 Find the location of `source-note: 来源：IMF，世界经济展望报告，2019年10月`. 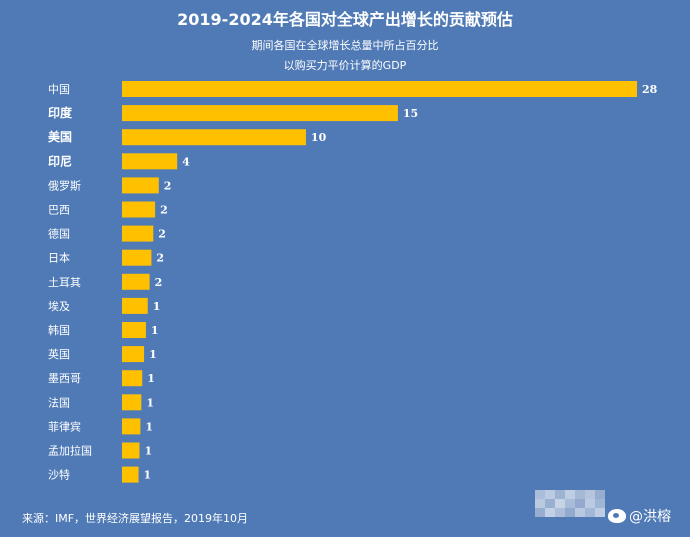

source-note: 来源：IMF，世界经济展望报告，2019年10月 is located at coordinates (135, 518).